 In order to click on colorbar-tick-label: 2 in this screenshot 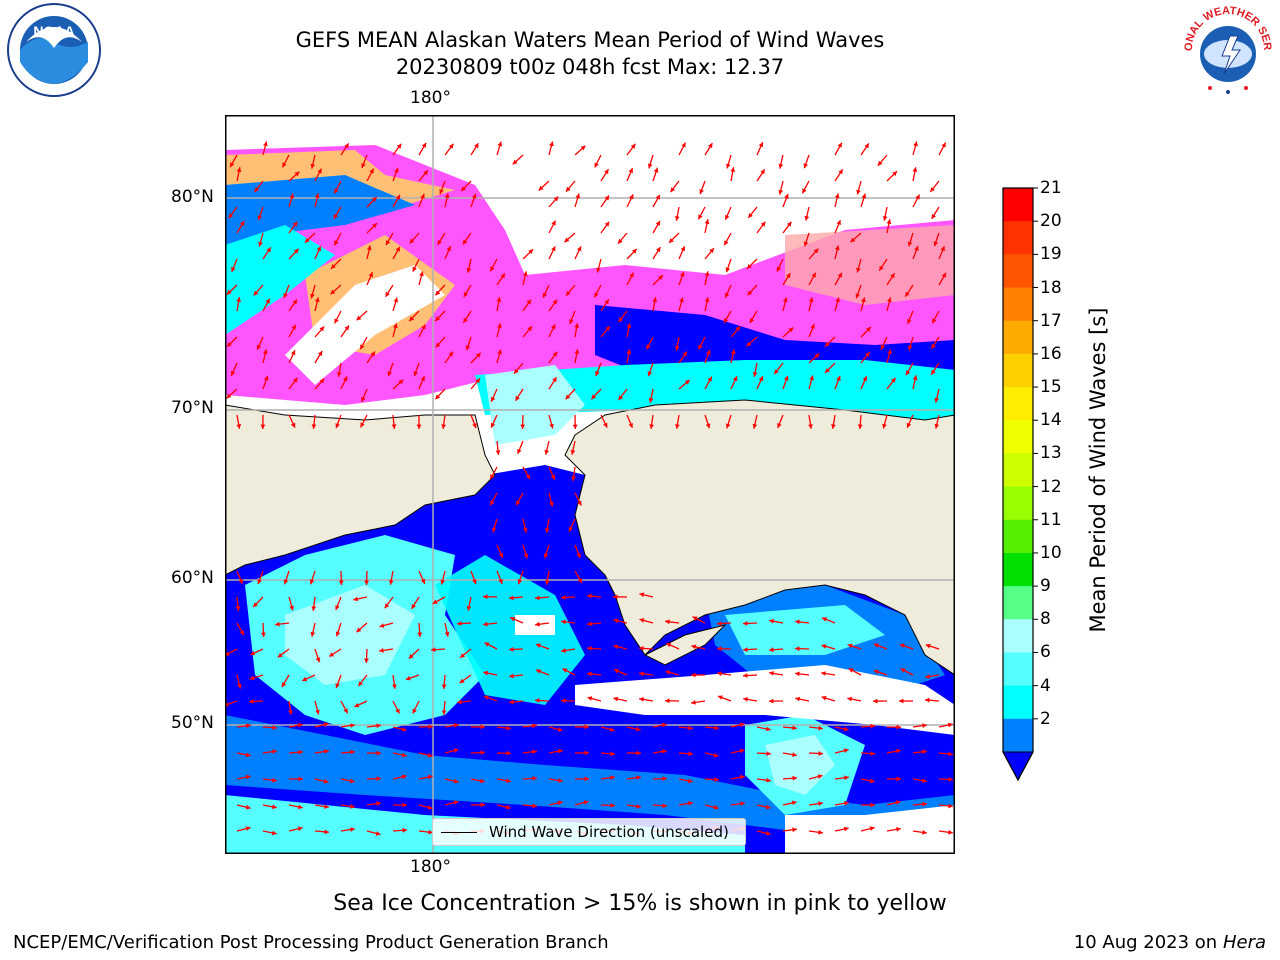, I will do `click(1045, 718)`.